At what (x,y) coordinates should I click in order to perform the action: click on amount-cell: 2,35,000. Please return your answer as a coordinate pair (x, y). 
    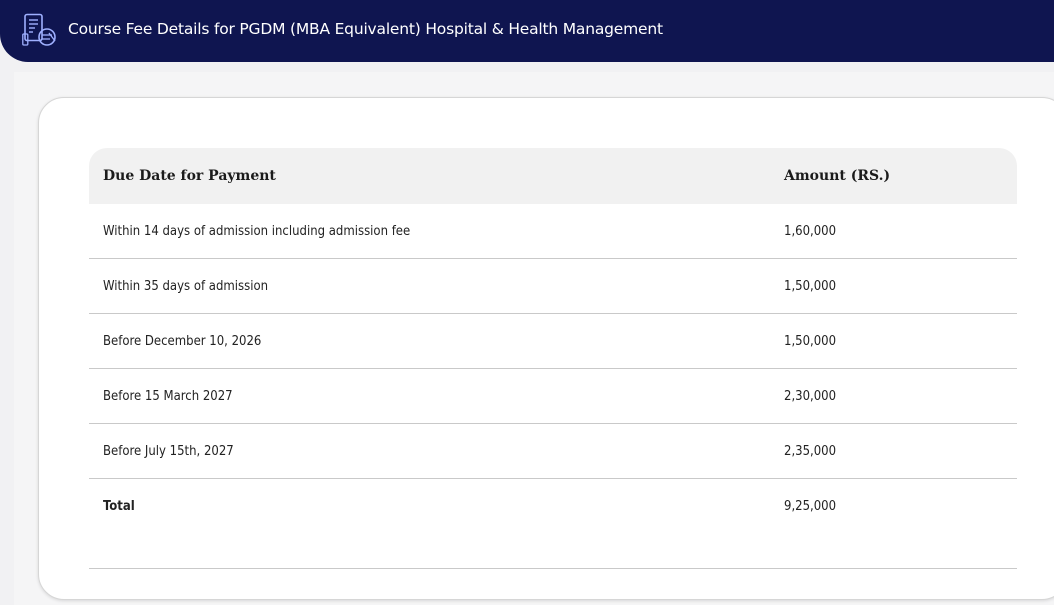
    Looking at the image, I should click on (900, 451).